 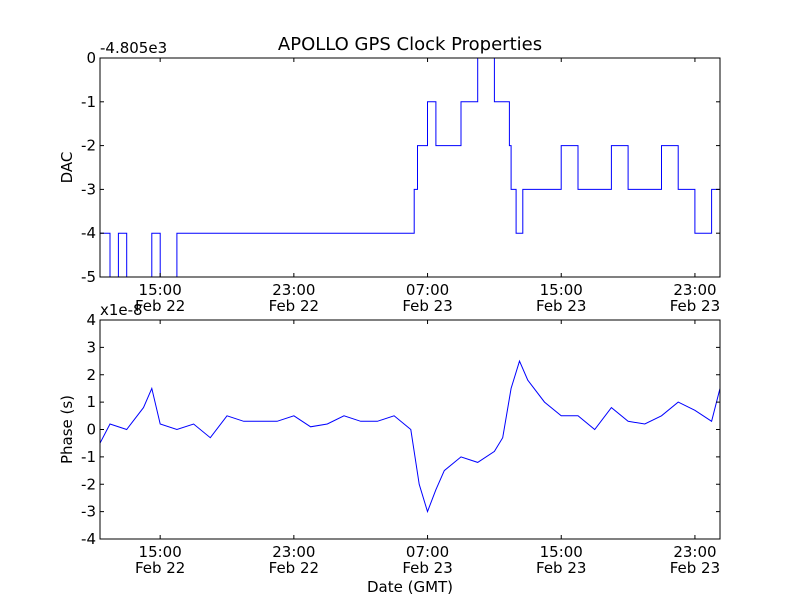 What do you see at coordinates (91, 430) in the screenshot?
I see `phase-ytick-label: 0` at bounding box center [91, 430].